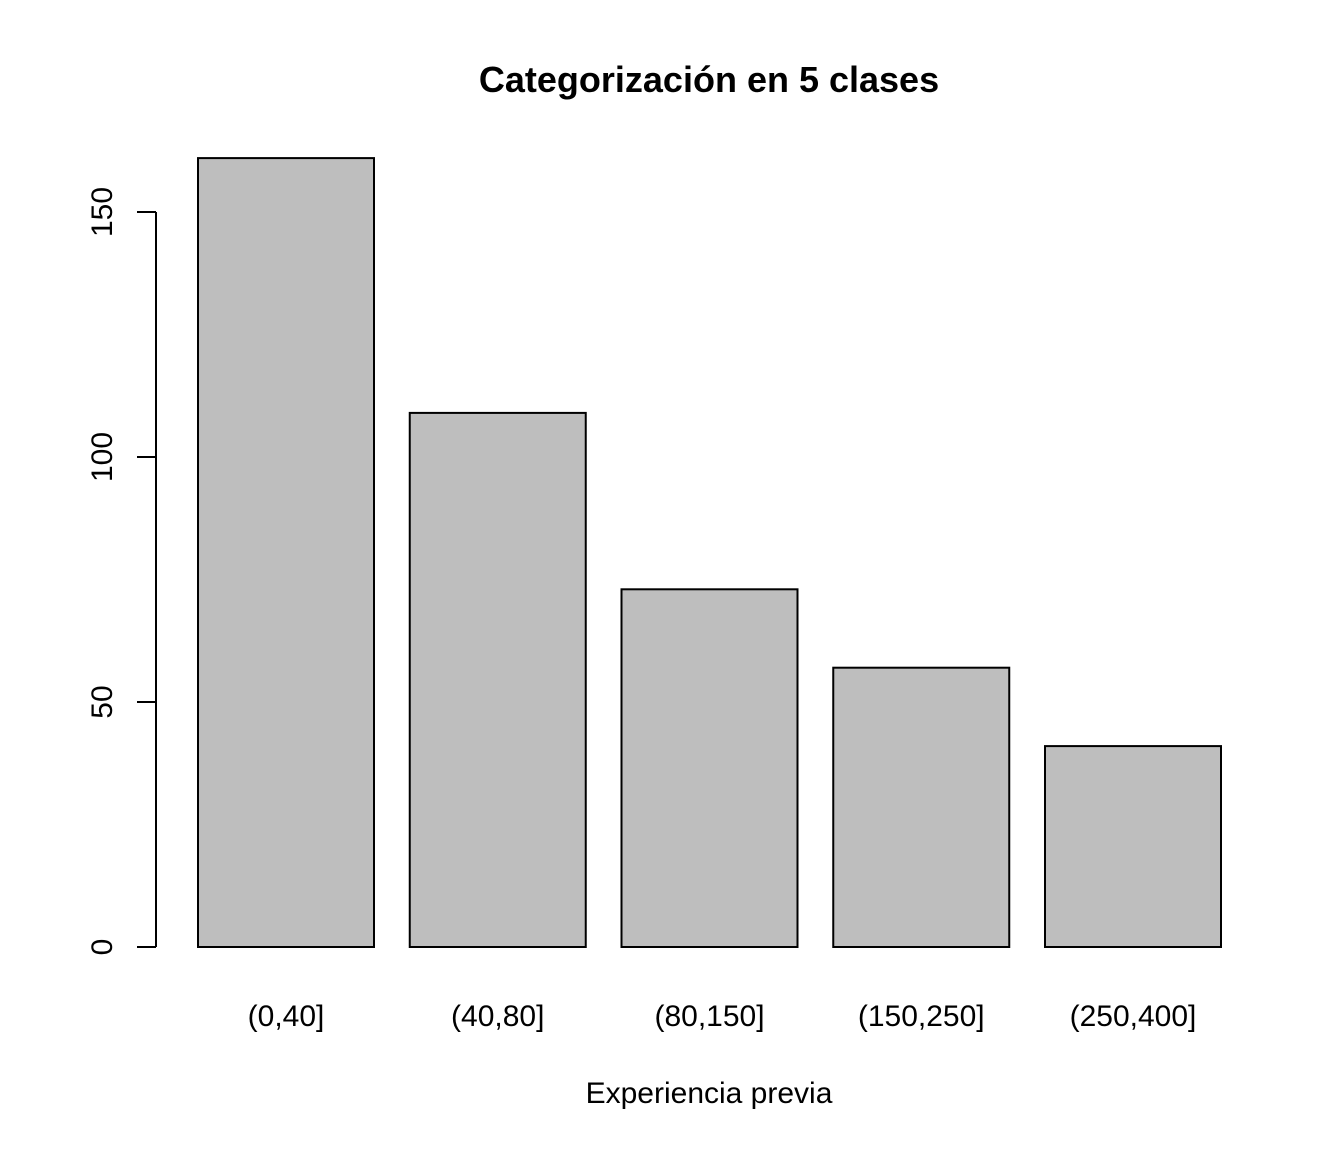 The height and width of the screenshot is (1152, 1344). Describe the element at coordinates (102, 457) in the screenshot. I see `y-tick-label: 100` at that location.